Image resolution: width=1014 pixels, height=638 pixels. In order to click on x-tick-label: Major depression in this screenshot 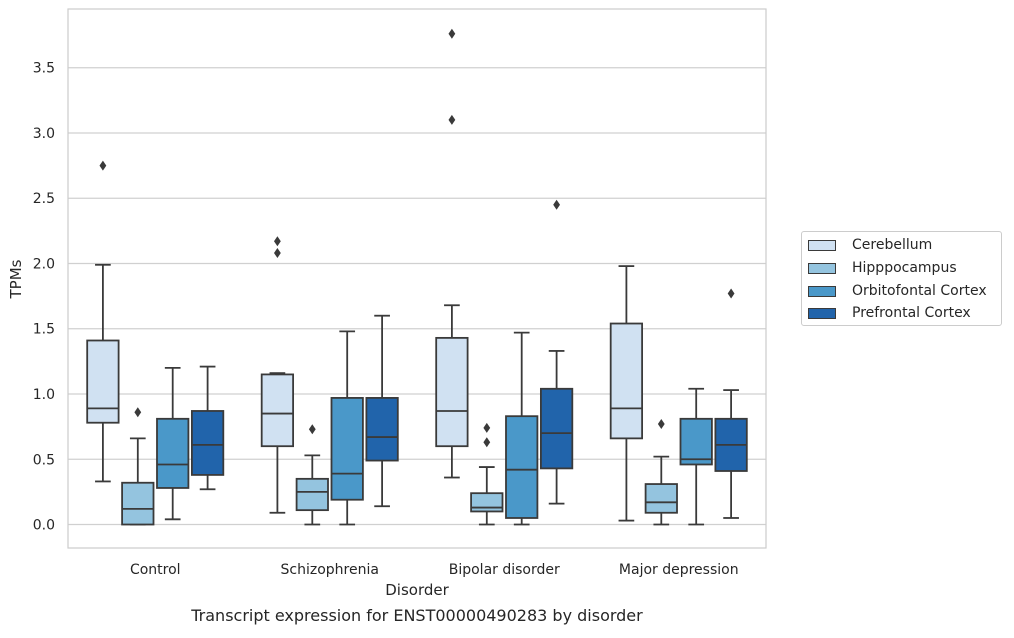, I will do `click(679, 570)`.